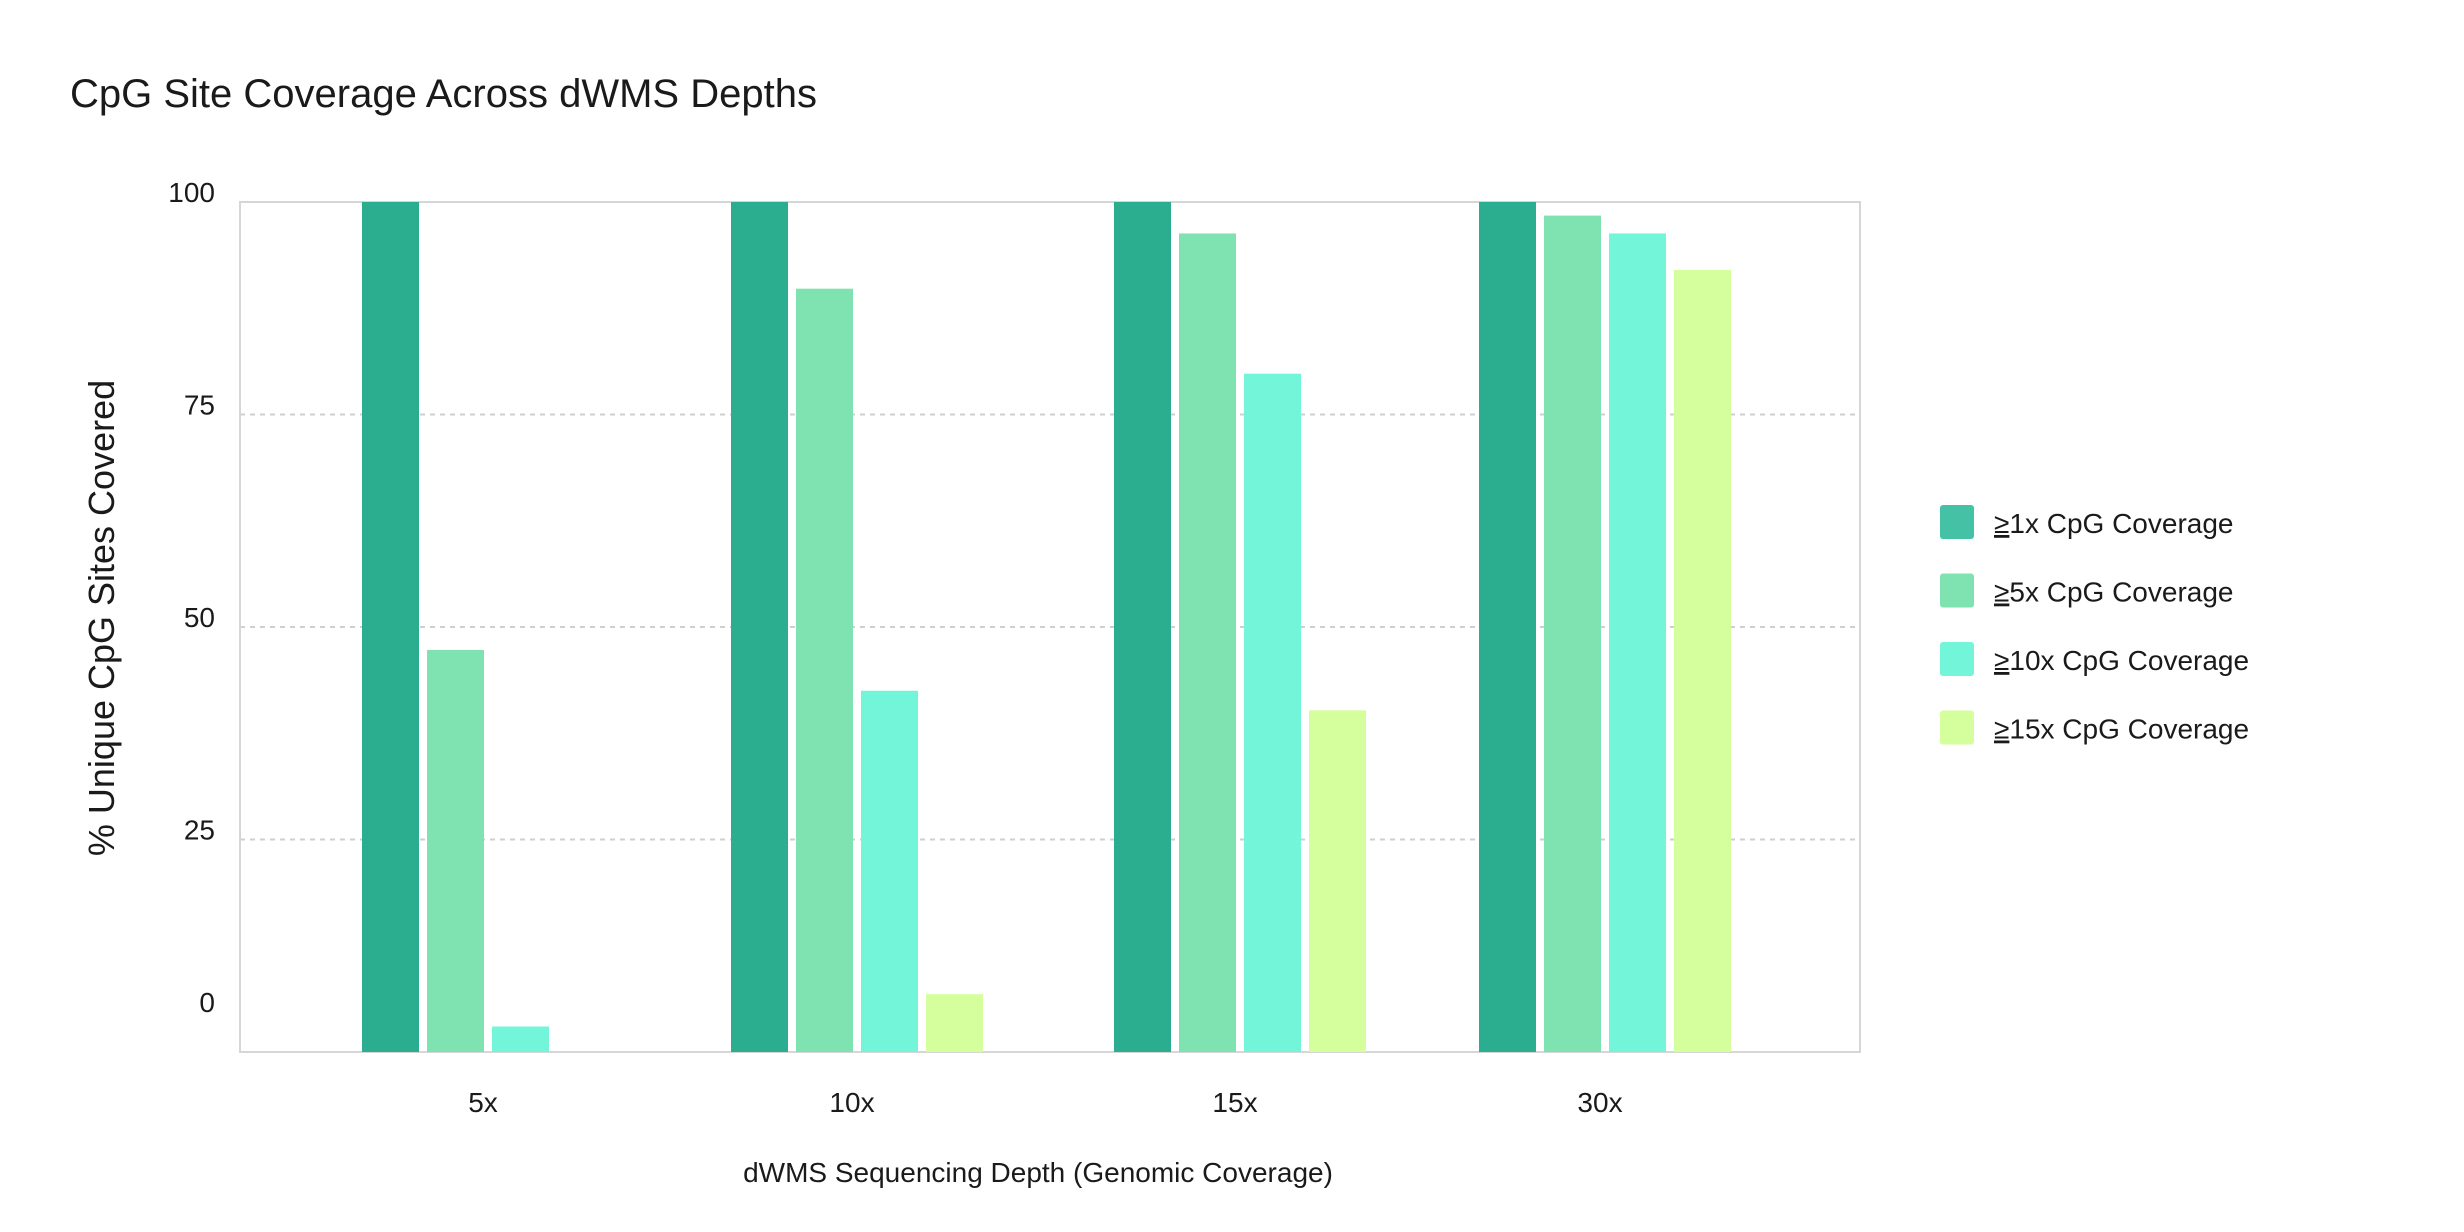 This screenshot has width=2464, height=1232. I want to click on y-tick-label: 100, so click(191, 192).